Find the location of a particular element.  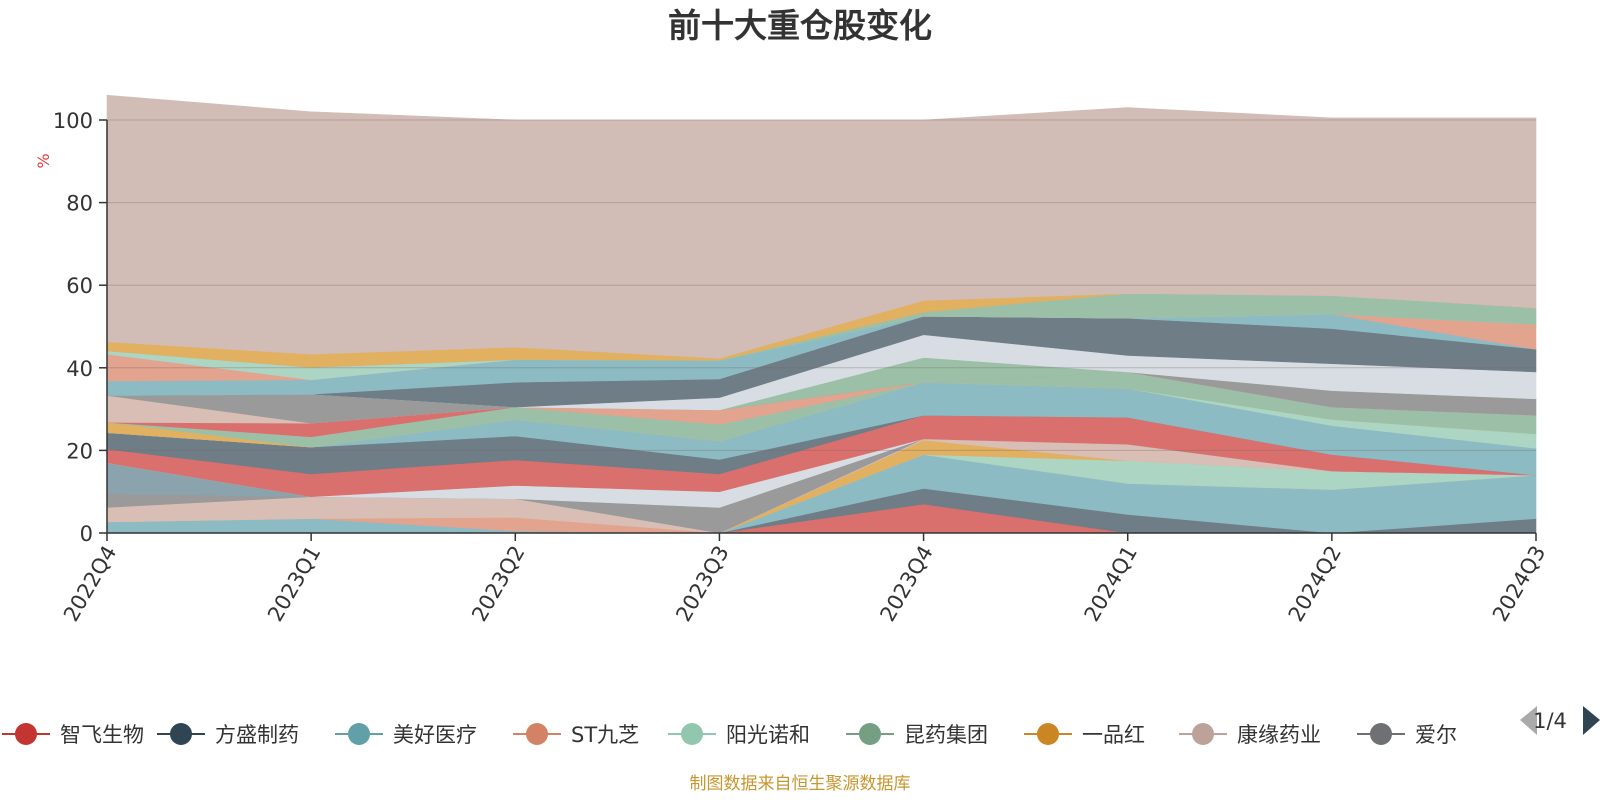

legend: 智飞生物 方盛制药 美好医疗 ST九芝 阳光诺和 昆药集团 一品红 康缘药业 爱尔 is located at coordinates (729, 735).